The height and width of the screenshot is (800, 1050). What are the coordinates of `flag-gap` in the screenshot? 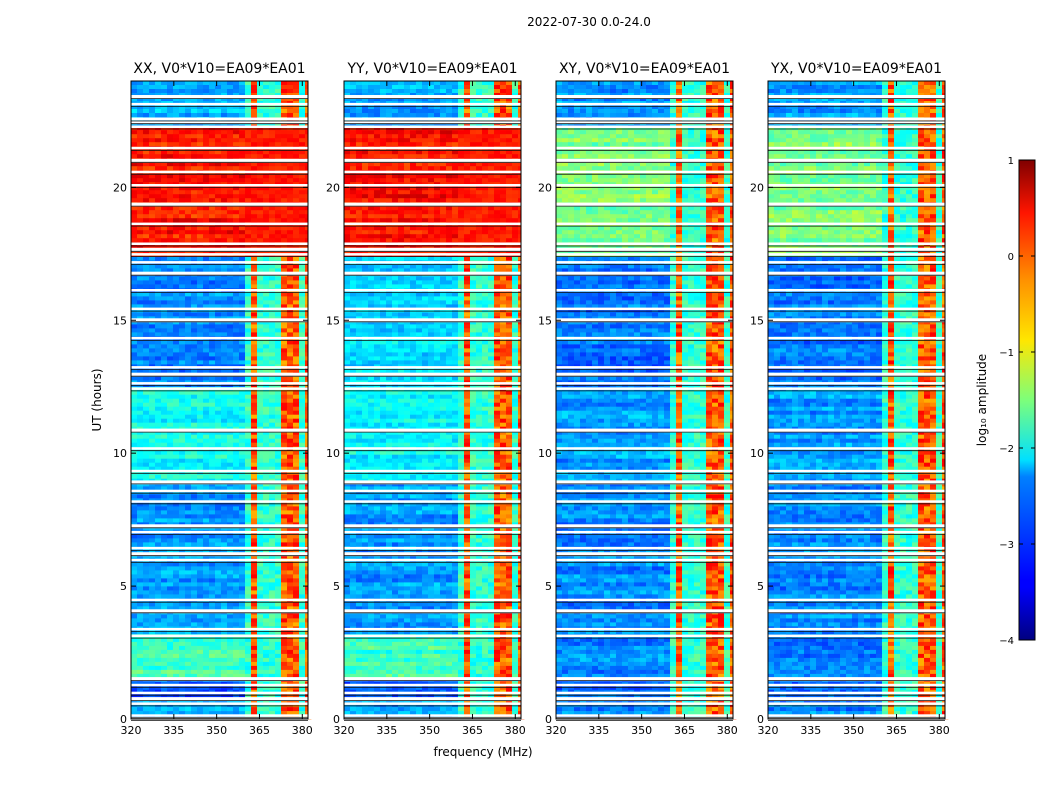 It's located at (219, 554).